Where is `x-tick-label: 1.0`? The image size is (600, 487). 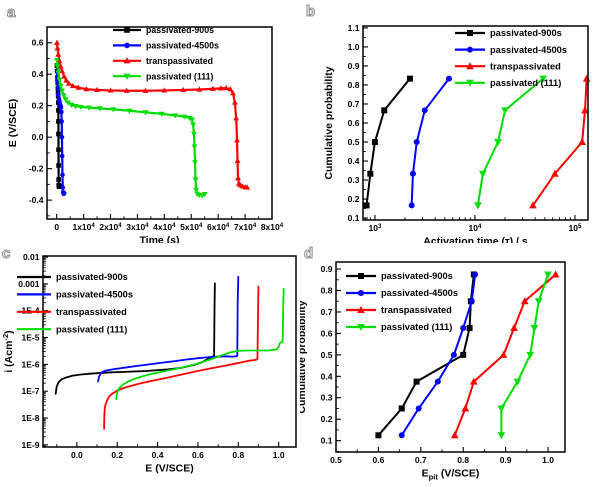
x-tick-label: 1.0 is located at coordinates (548, 460).